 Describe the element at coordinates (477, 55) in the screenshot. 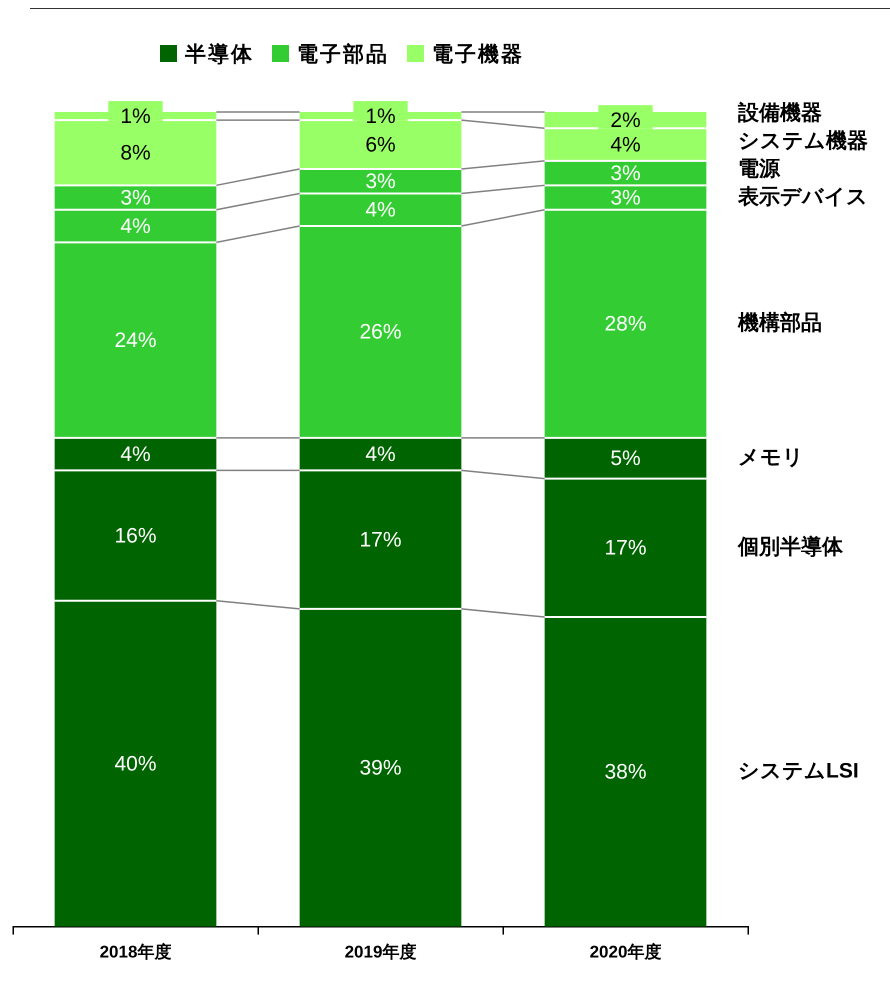

I see `text: 電子機器` at that location.